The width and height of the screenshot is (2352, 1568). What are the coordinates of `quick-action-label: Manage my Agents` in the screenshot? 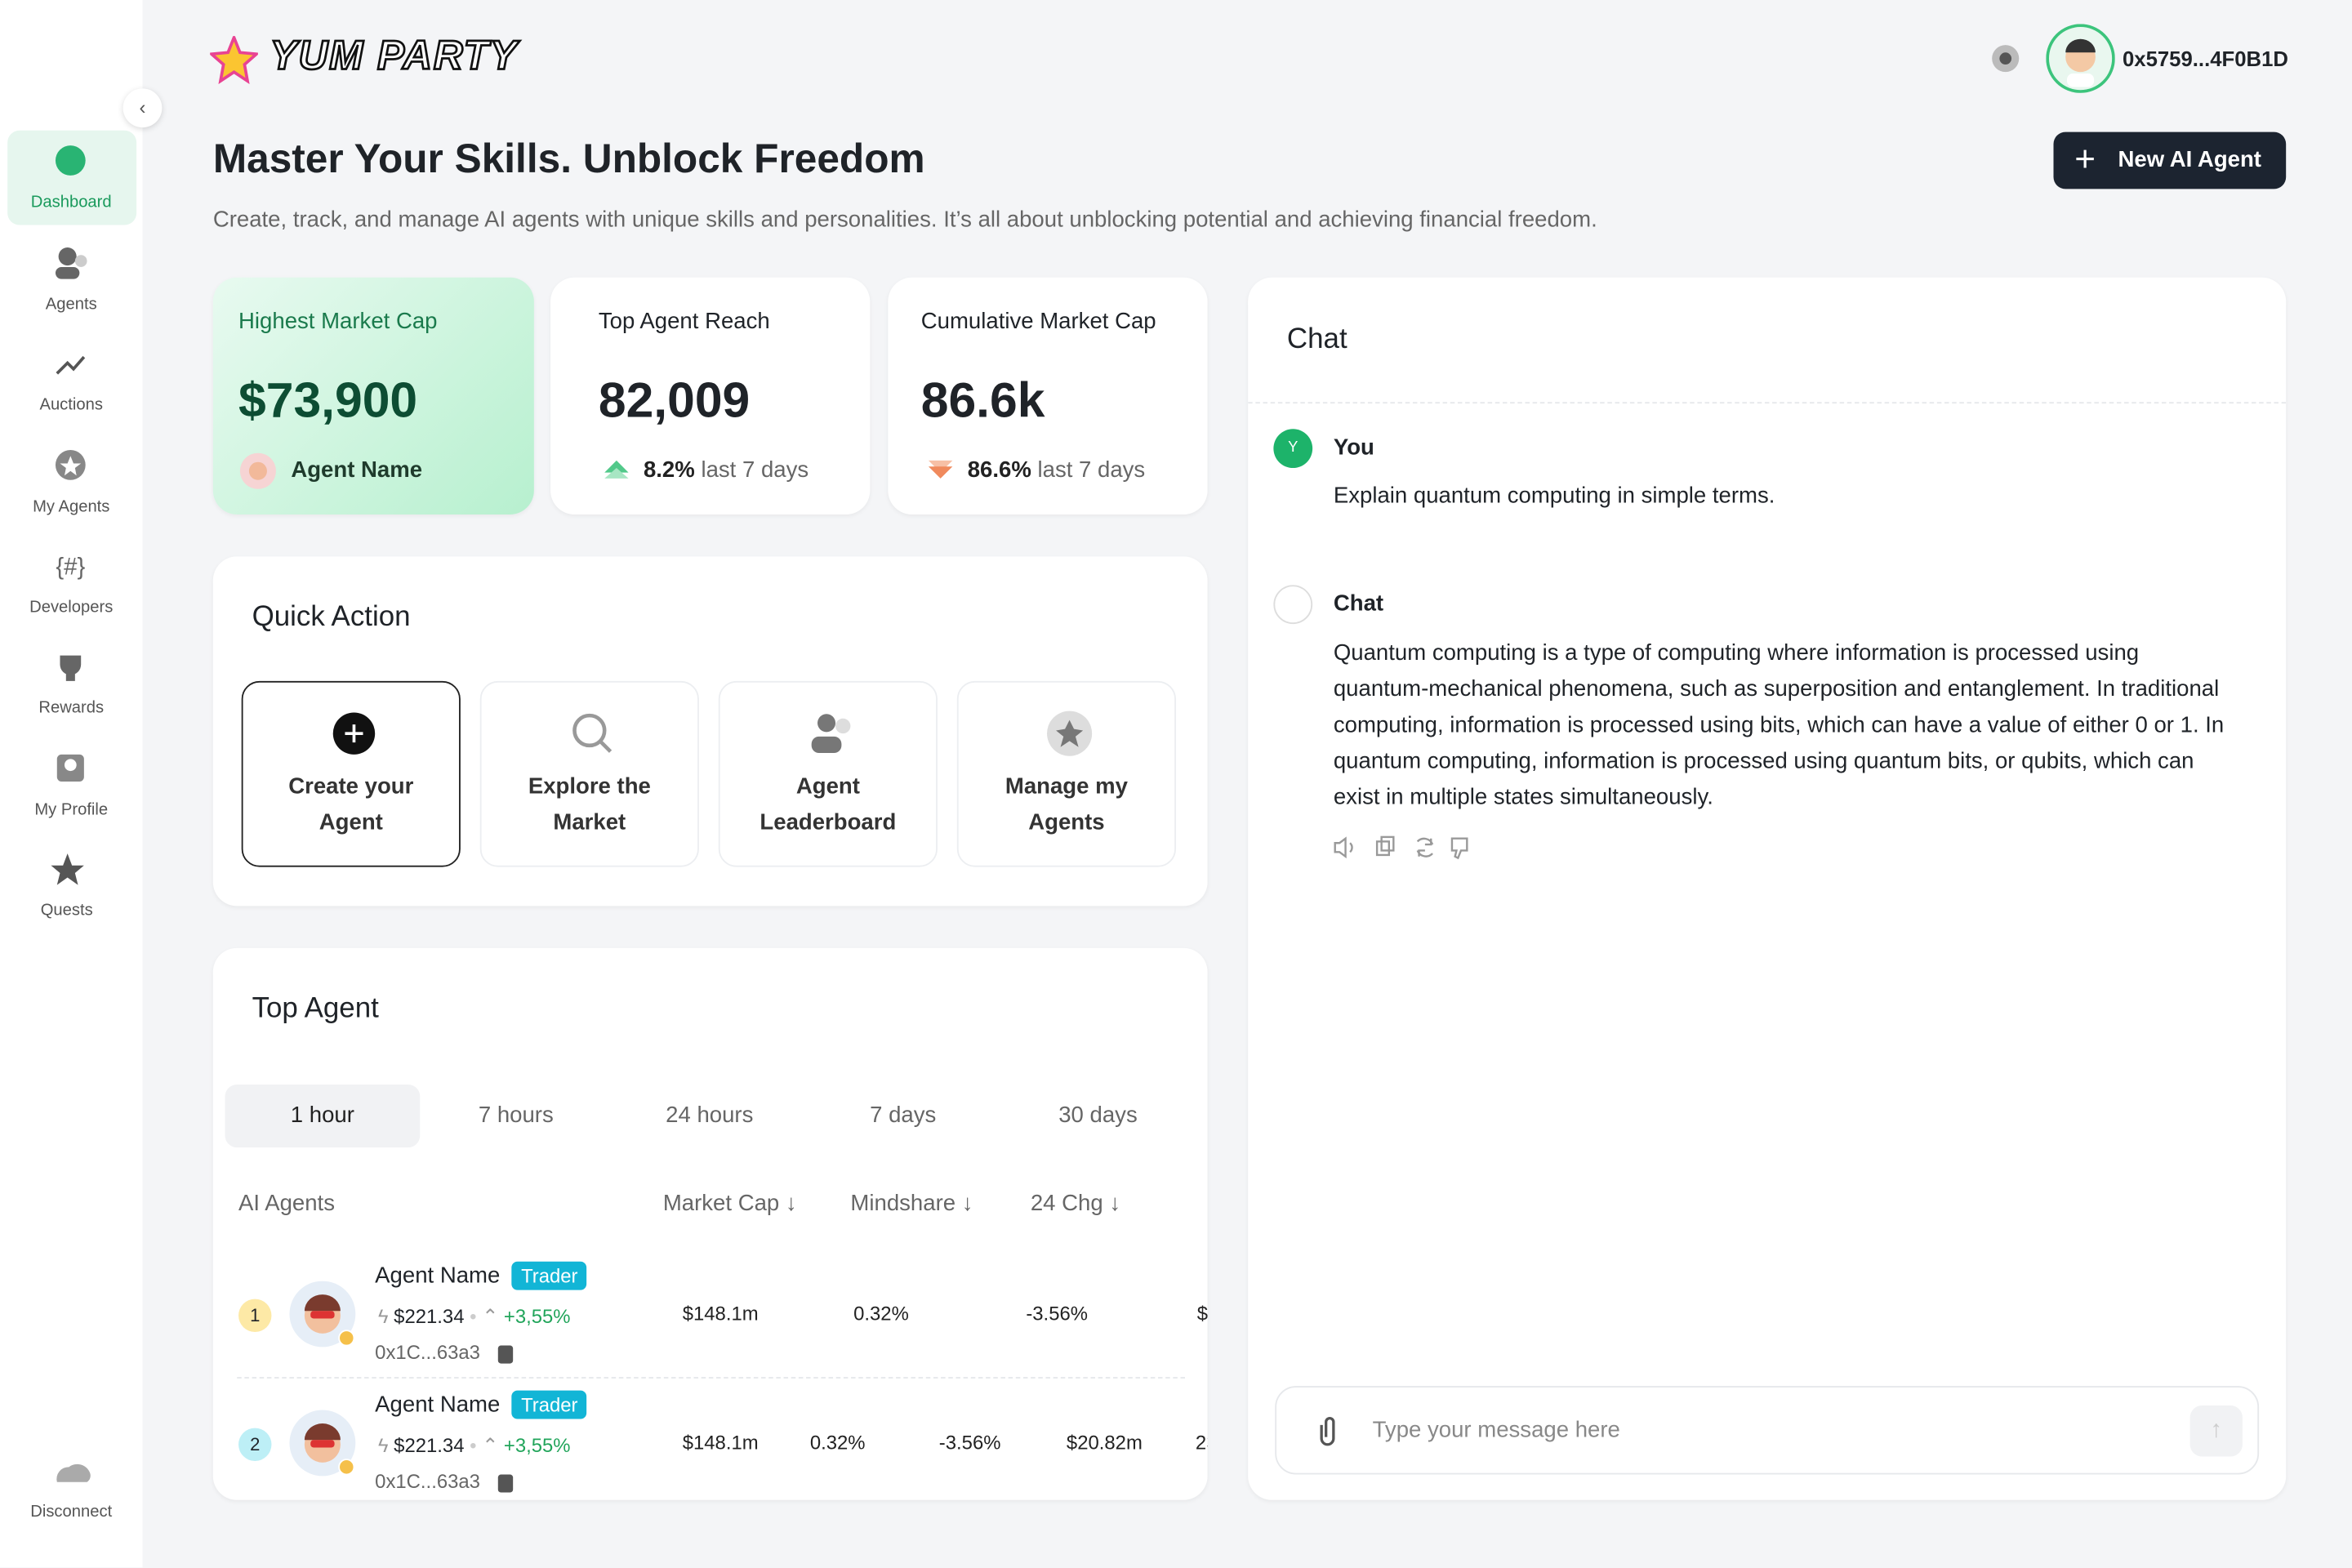 It's located at (1066, 804).